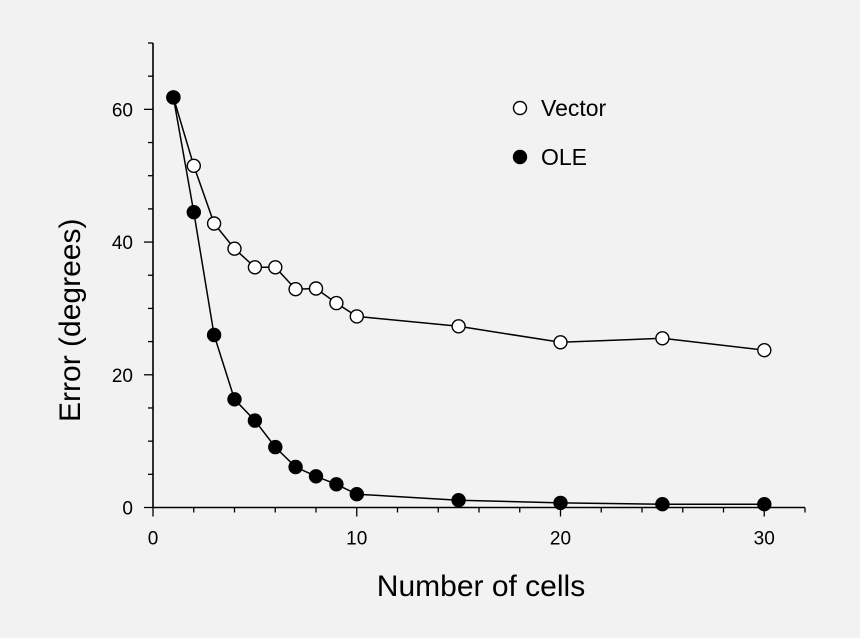 The image size is (860, 638). I want to click on x-tick-label: 10, so click(356, 539).